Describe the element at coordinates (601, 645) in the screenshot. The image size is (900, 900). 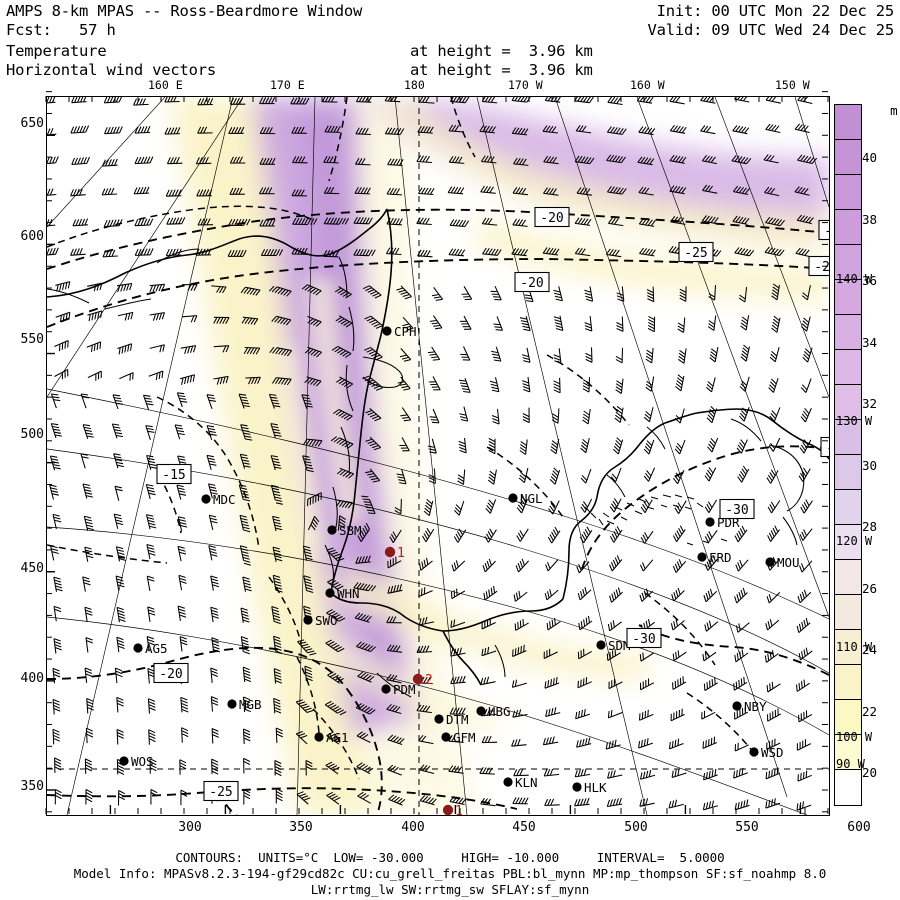
I see `station-marker-sdm` at that location.